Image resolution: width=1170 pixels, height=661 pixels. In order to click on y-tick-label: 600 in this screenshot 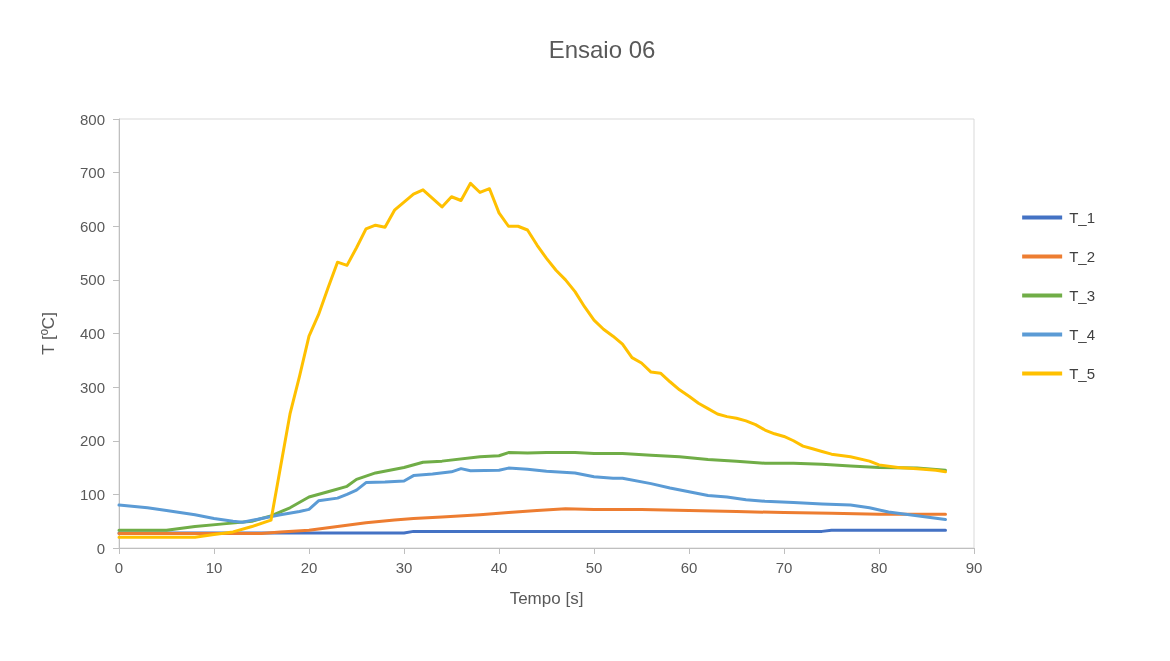, I will do `click(92, 226)`.